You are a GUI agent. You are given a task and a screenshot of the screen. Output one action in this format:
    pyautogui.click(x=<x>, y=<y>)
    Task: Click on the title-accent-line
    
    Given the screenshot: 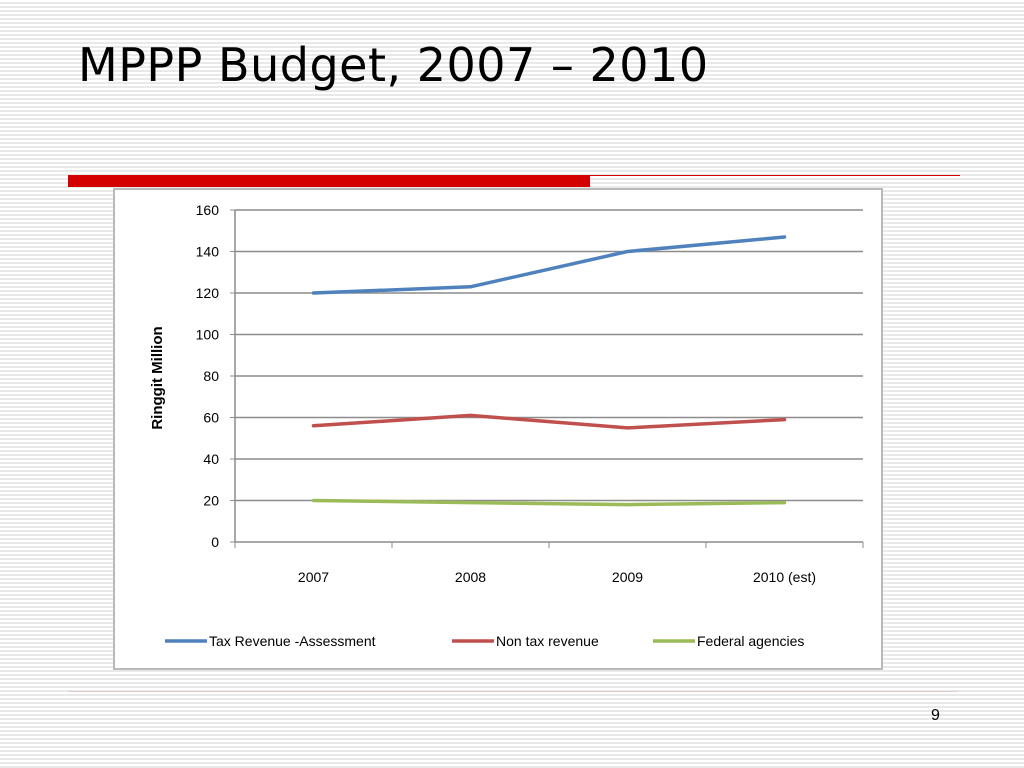 What is the action you would take?
    pyautogui.click(x=775, y=175)
    